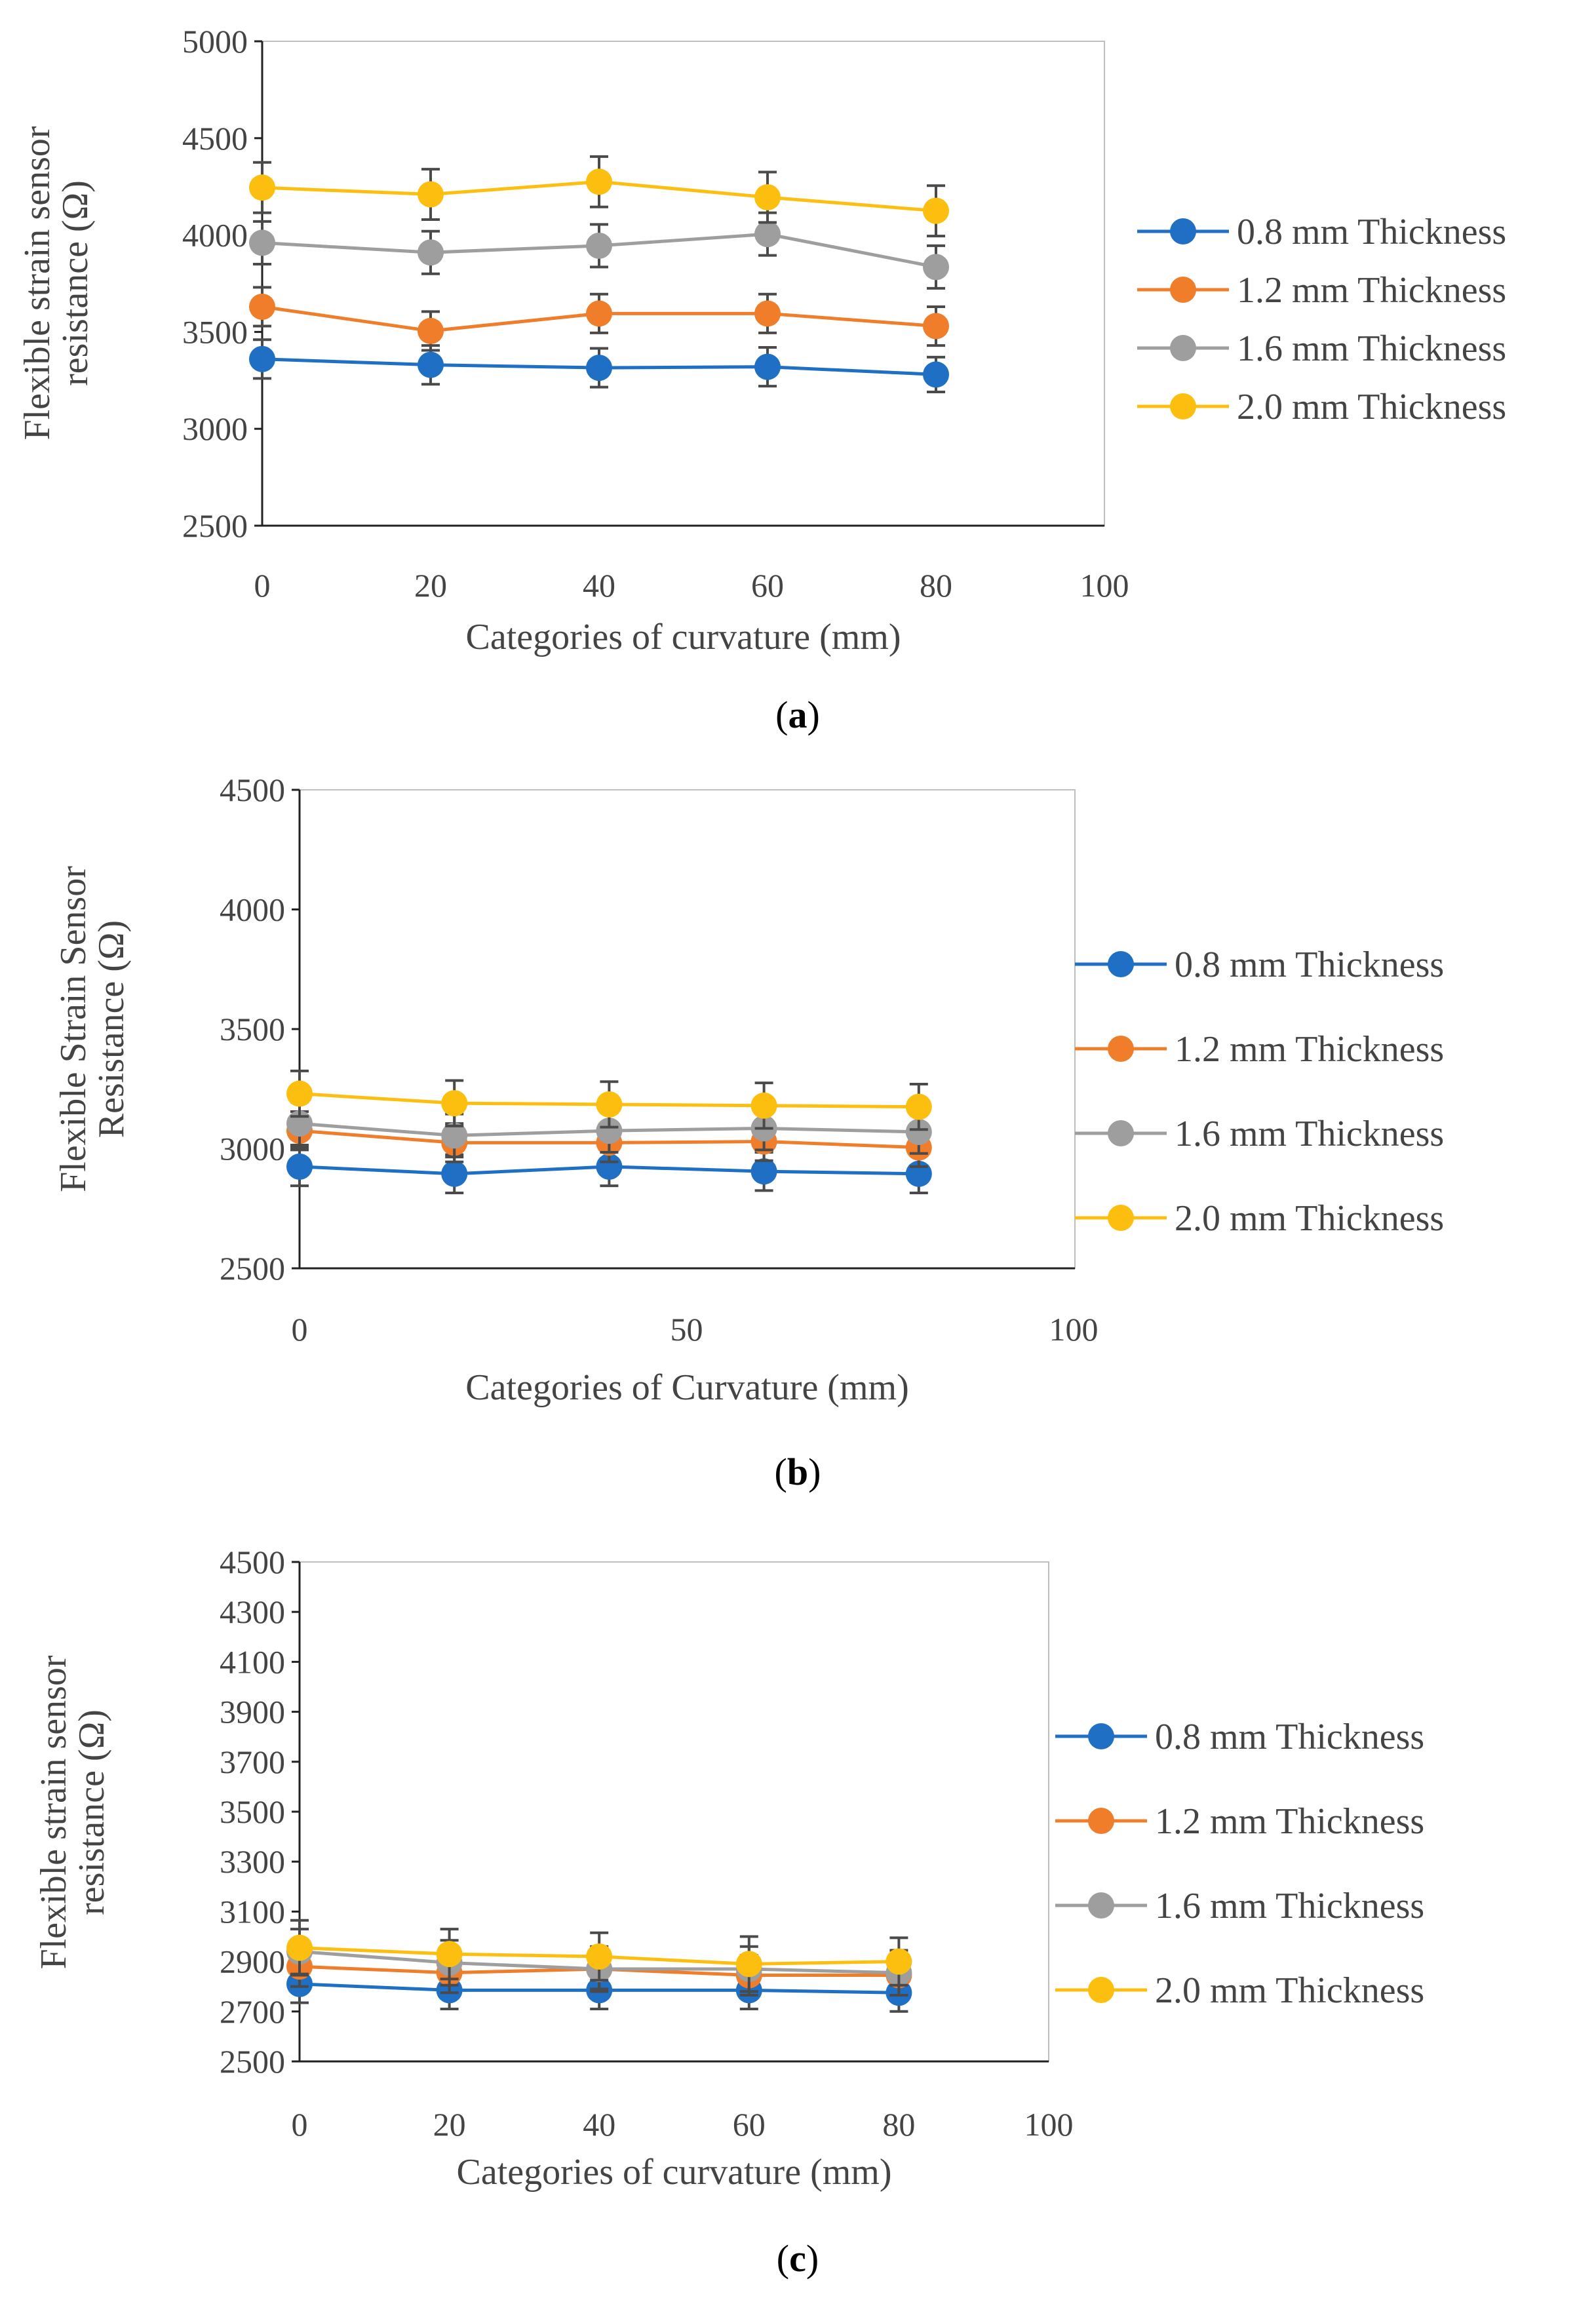 Image resolution: width=1596 pixels, height=2300 pixels. Describe the element at coordinates (767, 585) in the screenshot. I see `x-tick-label: 60` at that location.